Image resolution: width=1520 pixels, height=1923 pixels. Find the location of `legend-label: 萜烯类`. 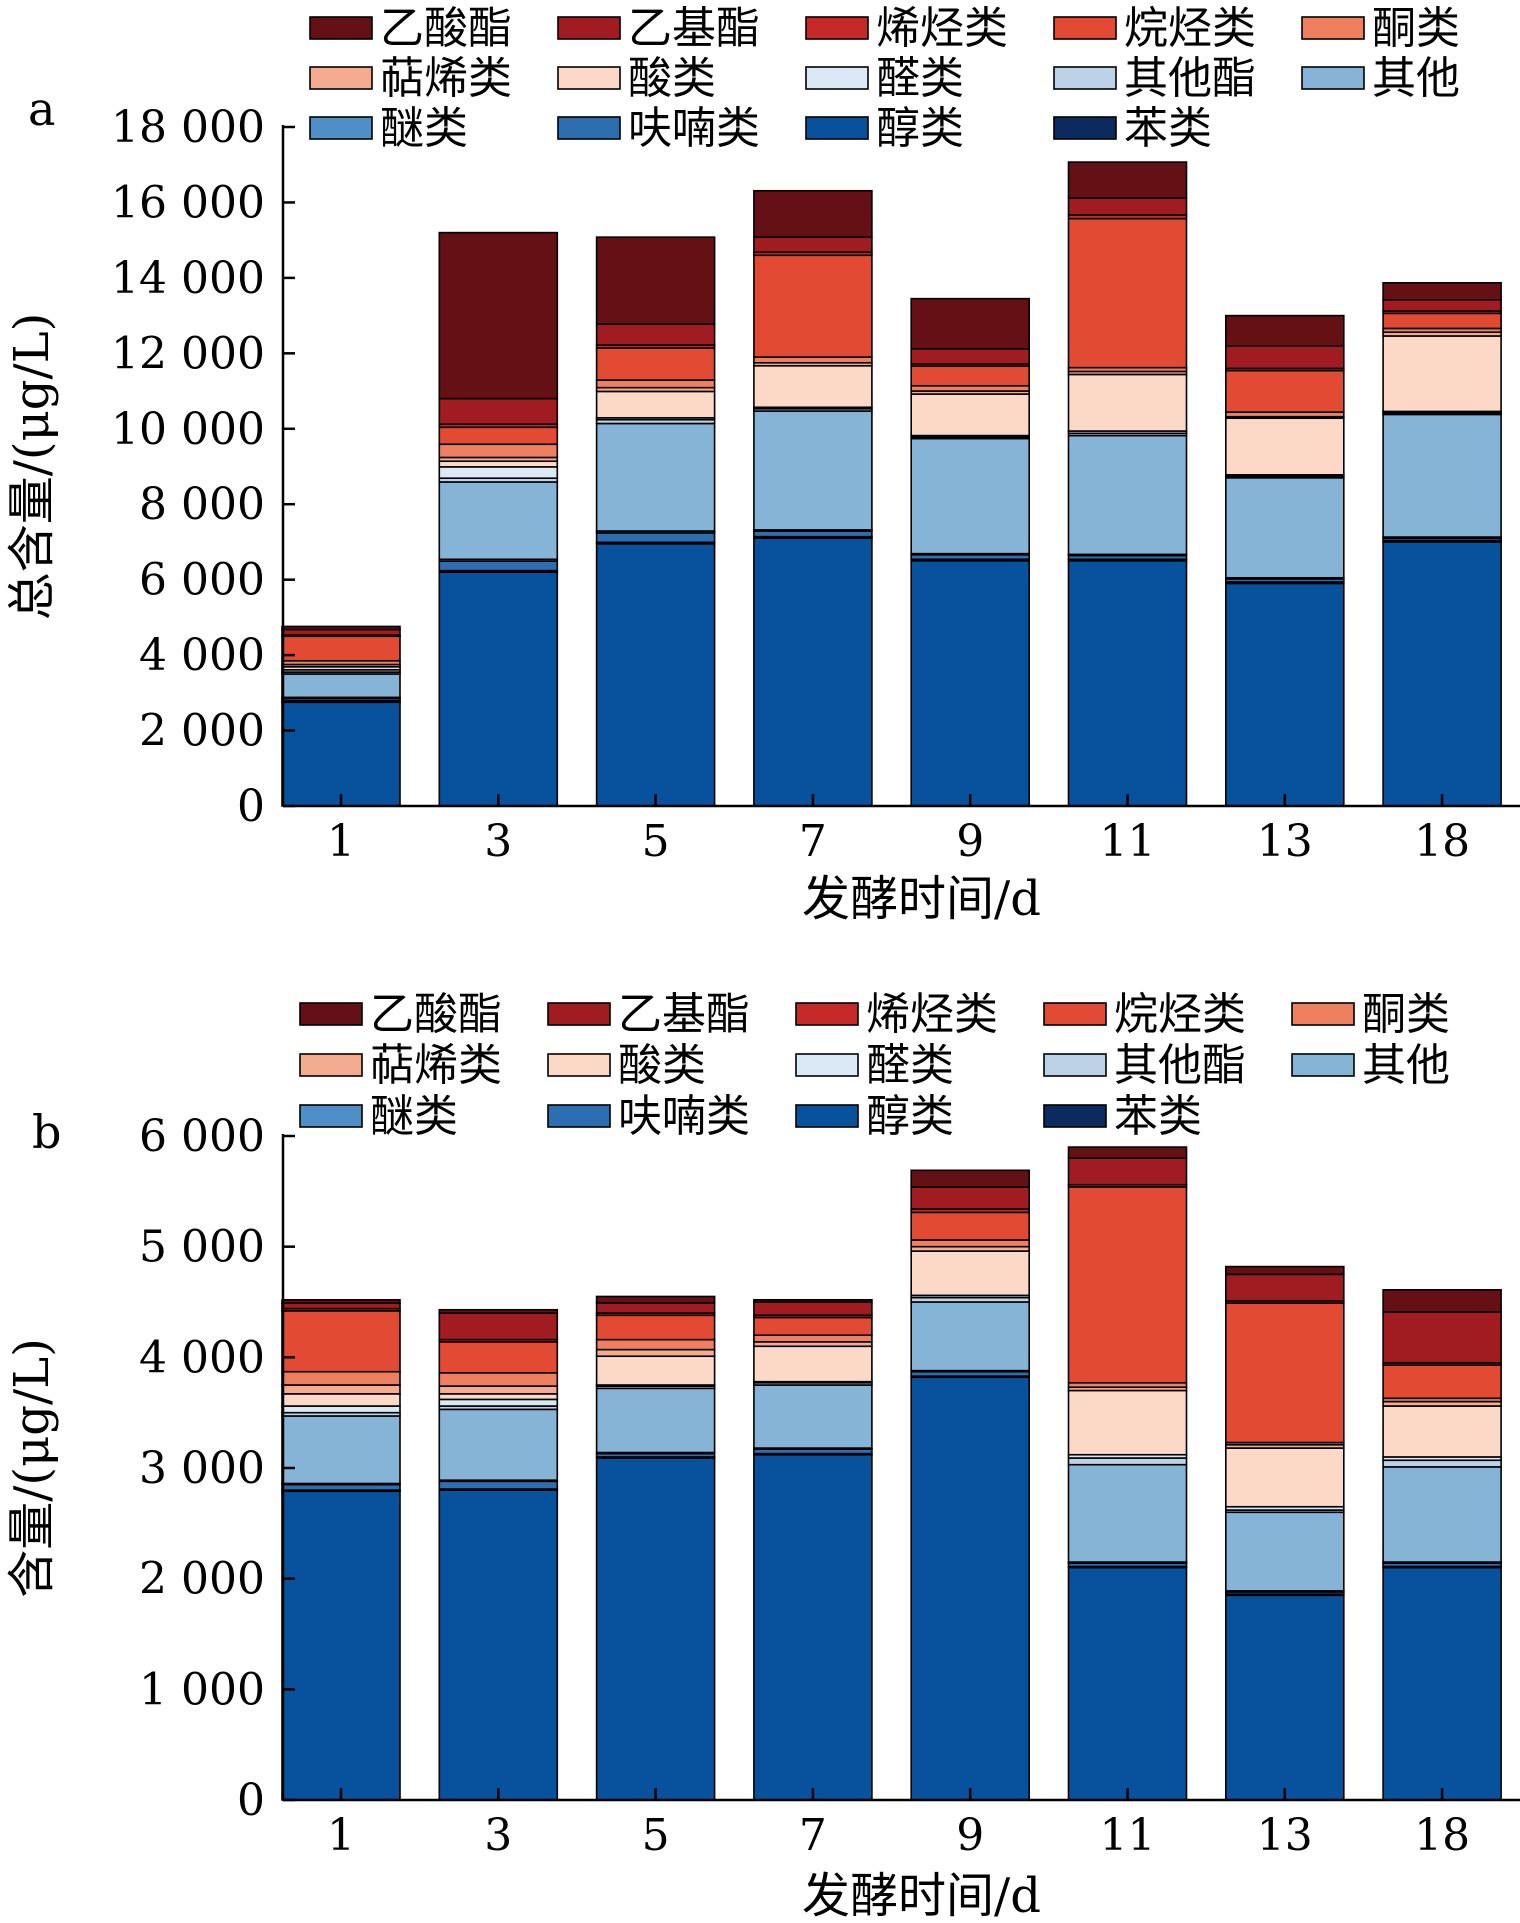

legend-label: 萜烯类 is located at coordinates (436, 1065).